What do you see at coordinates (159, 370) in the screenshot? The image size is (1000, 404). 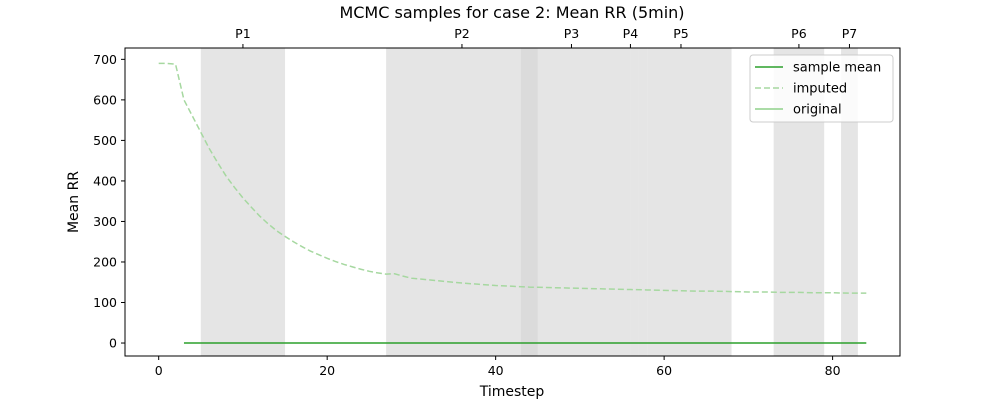 I see `x-tick-label: 0` at bounding box center [159, 370].